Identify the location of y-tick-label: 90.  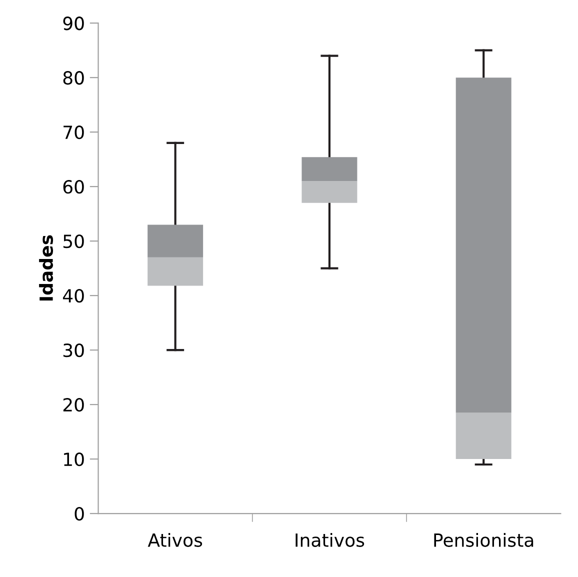
(73, 23).